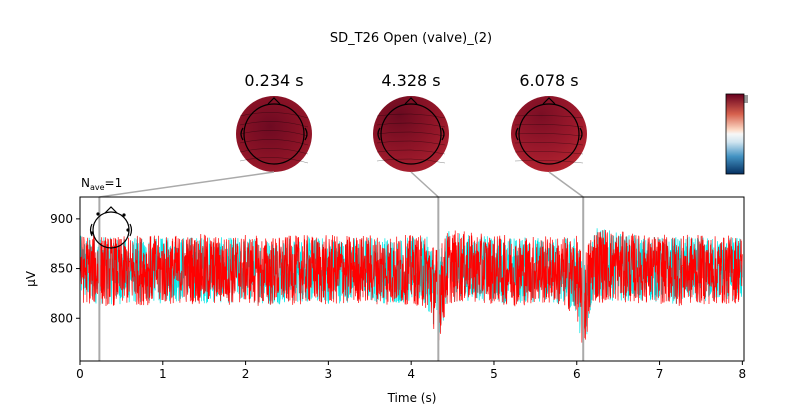 The height and width of the screenshot is (420, 800). Describe the element at coordinates (746, 99) in the screenshot. I see `colorbar-ticks` at that location.